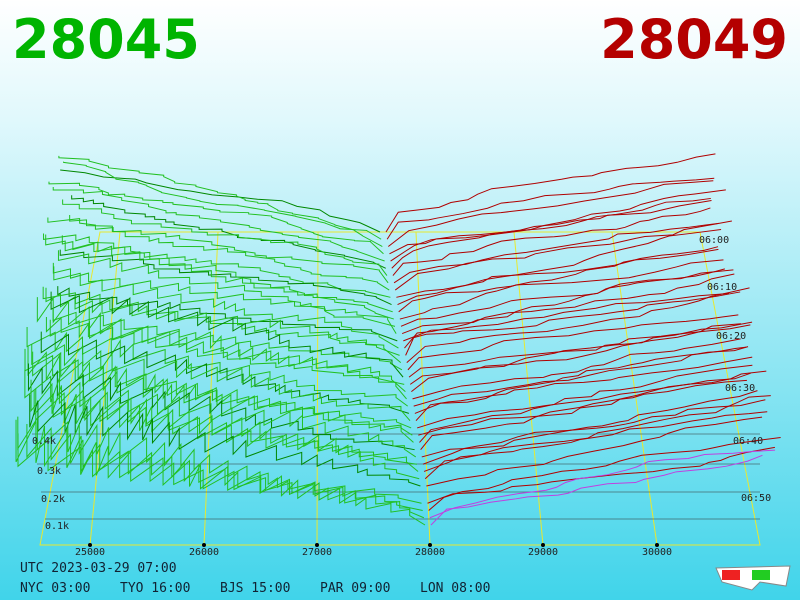 This screenshot has width=800, height=600. What do you see at coordinates (722, 287) in the screenshot?
I see `time-label: 06:10` at bounding box center [722, 287].